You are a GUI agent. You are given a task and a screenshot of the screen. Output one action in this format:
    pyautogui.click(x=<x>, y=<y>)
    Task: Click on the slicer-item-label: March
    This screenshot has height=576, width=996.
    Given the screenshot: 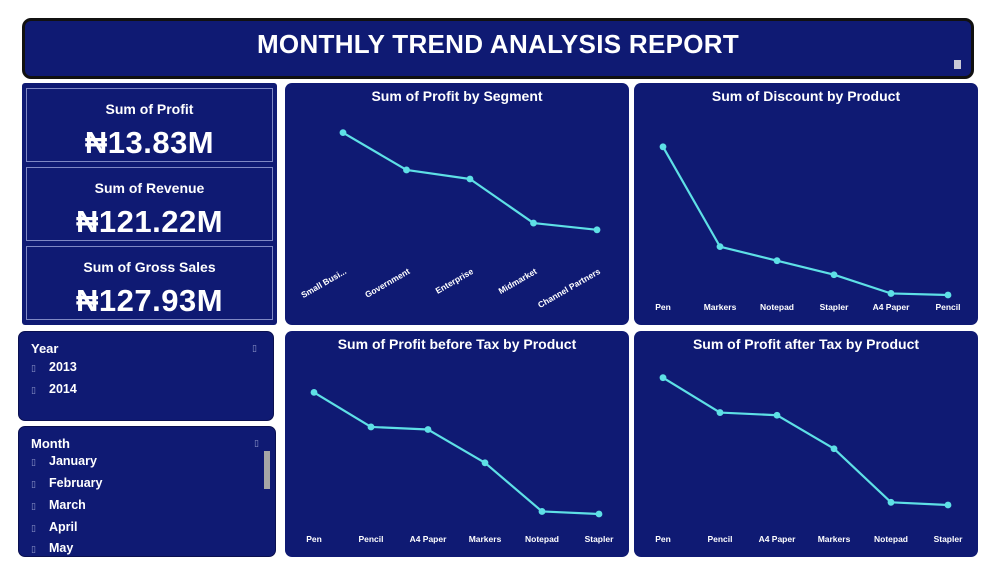 What is the action you would take?
    pyautogui.click(x=67, y=505)
    